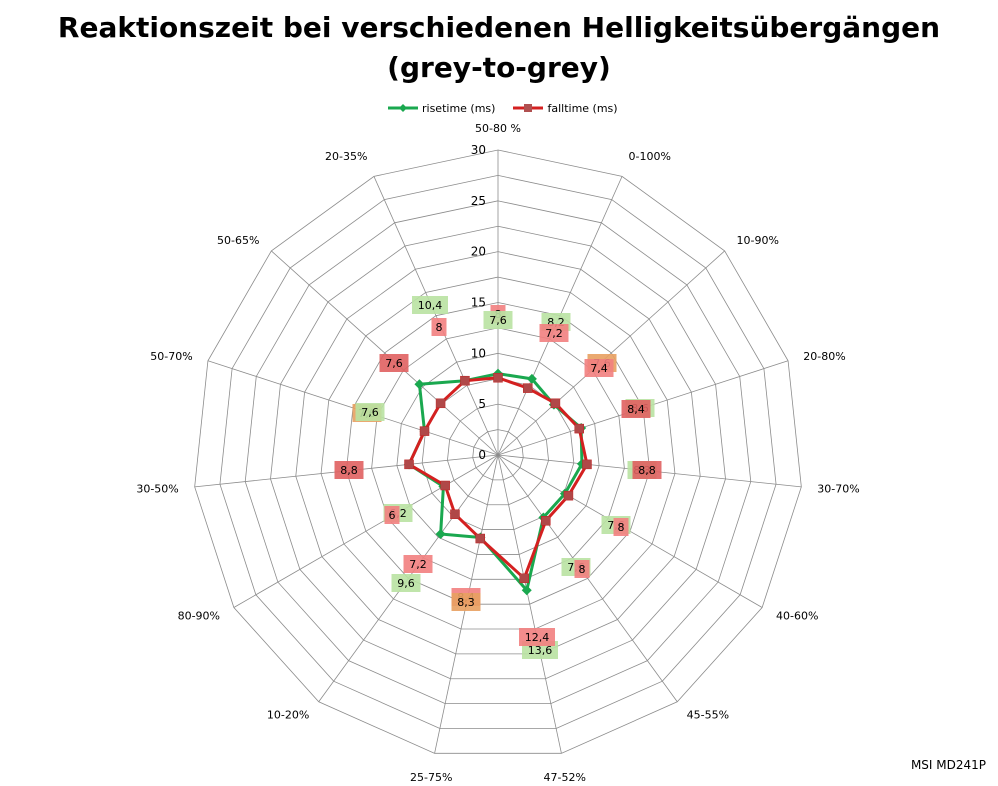 The image size is (998, 786). What do you see at coordinates (540, 650) in the screenshot?
I see `data-label: 13,6` at bounding box center [540, 650].